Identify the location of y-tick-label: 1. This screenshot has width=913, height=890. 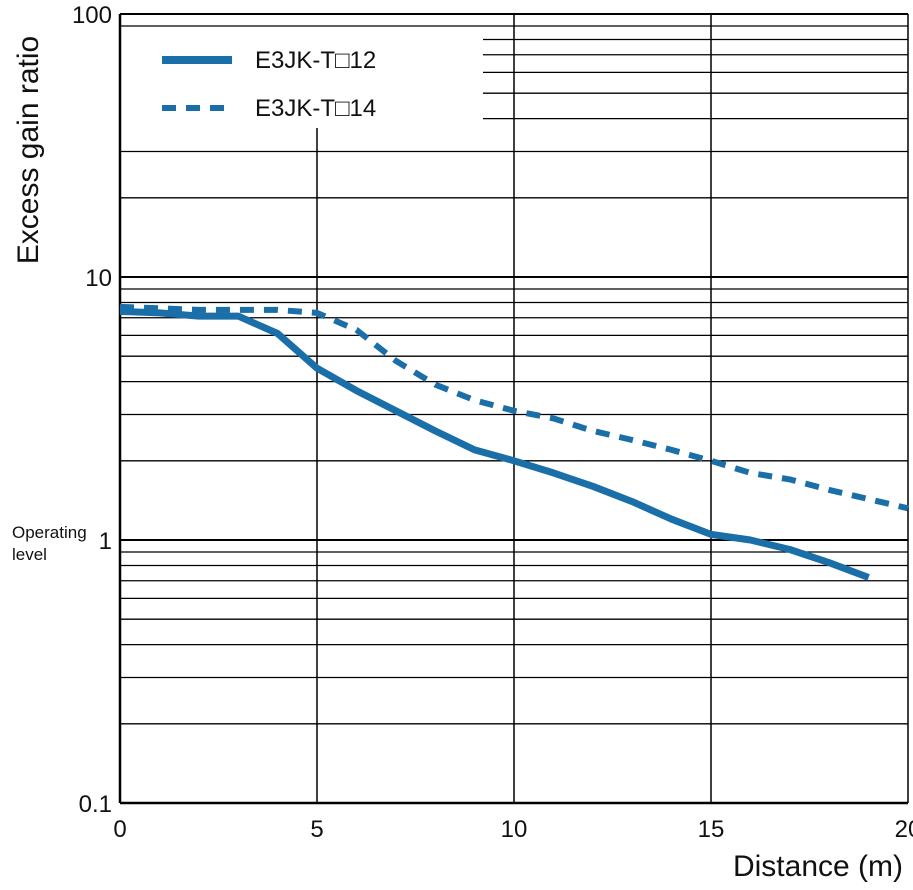
(105, 541).